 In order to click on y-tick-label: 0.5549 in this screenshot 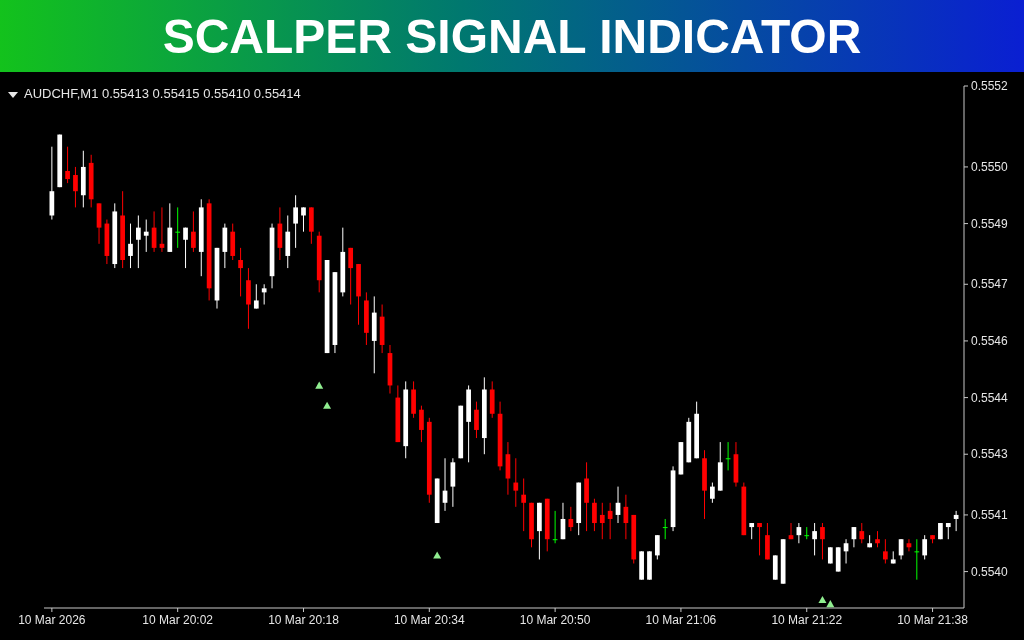, I will do `click(990, 223)`.